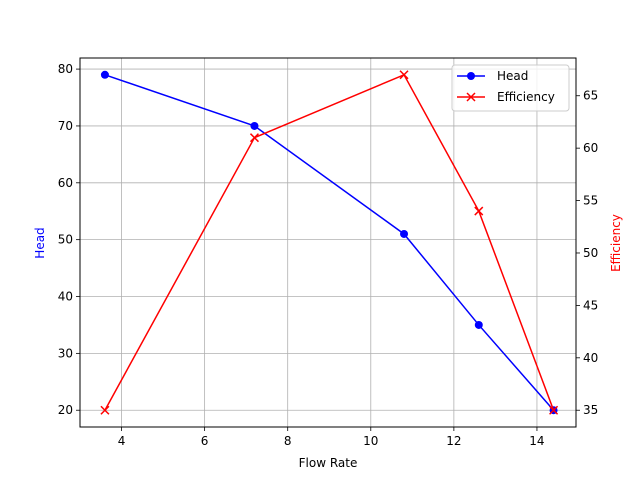 This screenshot has height=484, width=640. Describe the element at coordinates (40, 242) in the screenshot. I see `y-axis-label: Head` at that location.